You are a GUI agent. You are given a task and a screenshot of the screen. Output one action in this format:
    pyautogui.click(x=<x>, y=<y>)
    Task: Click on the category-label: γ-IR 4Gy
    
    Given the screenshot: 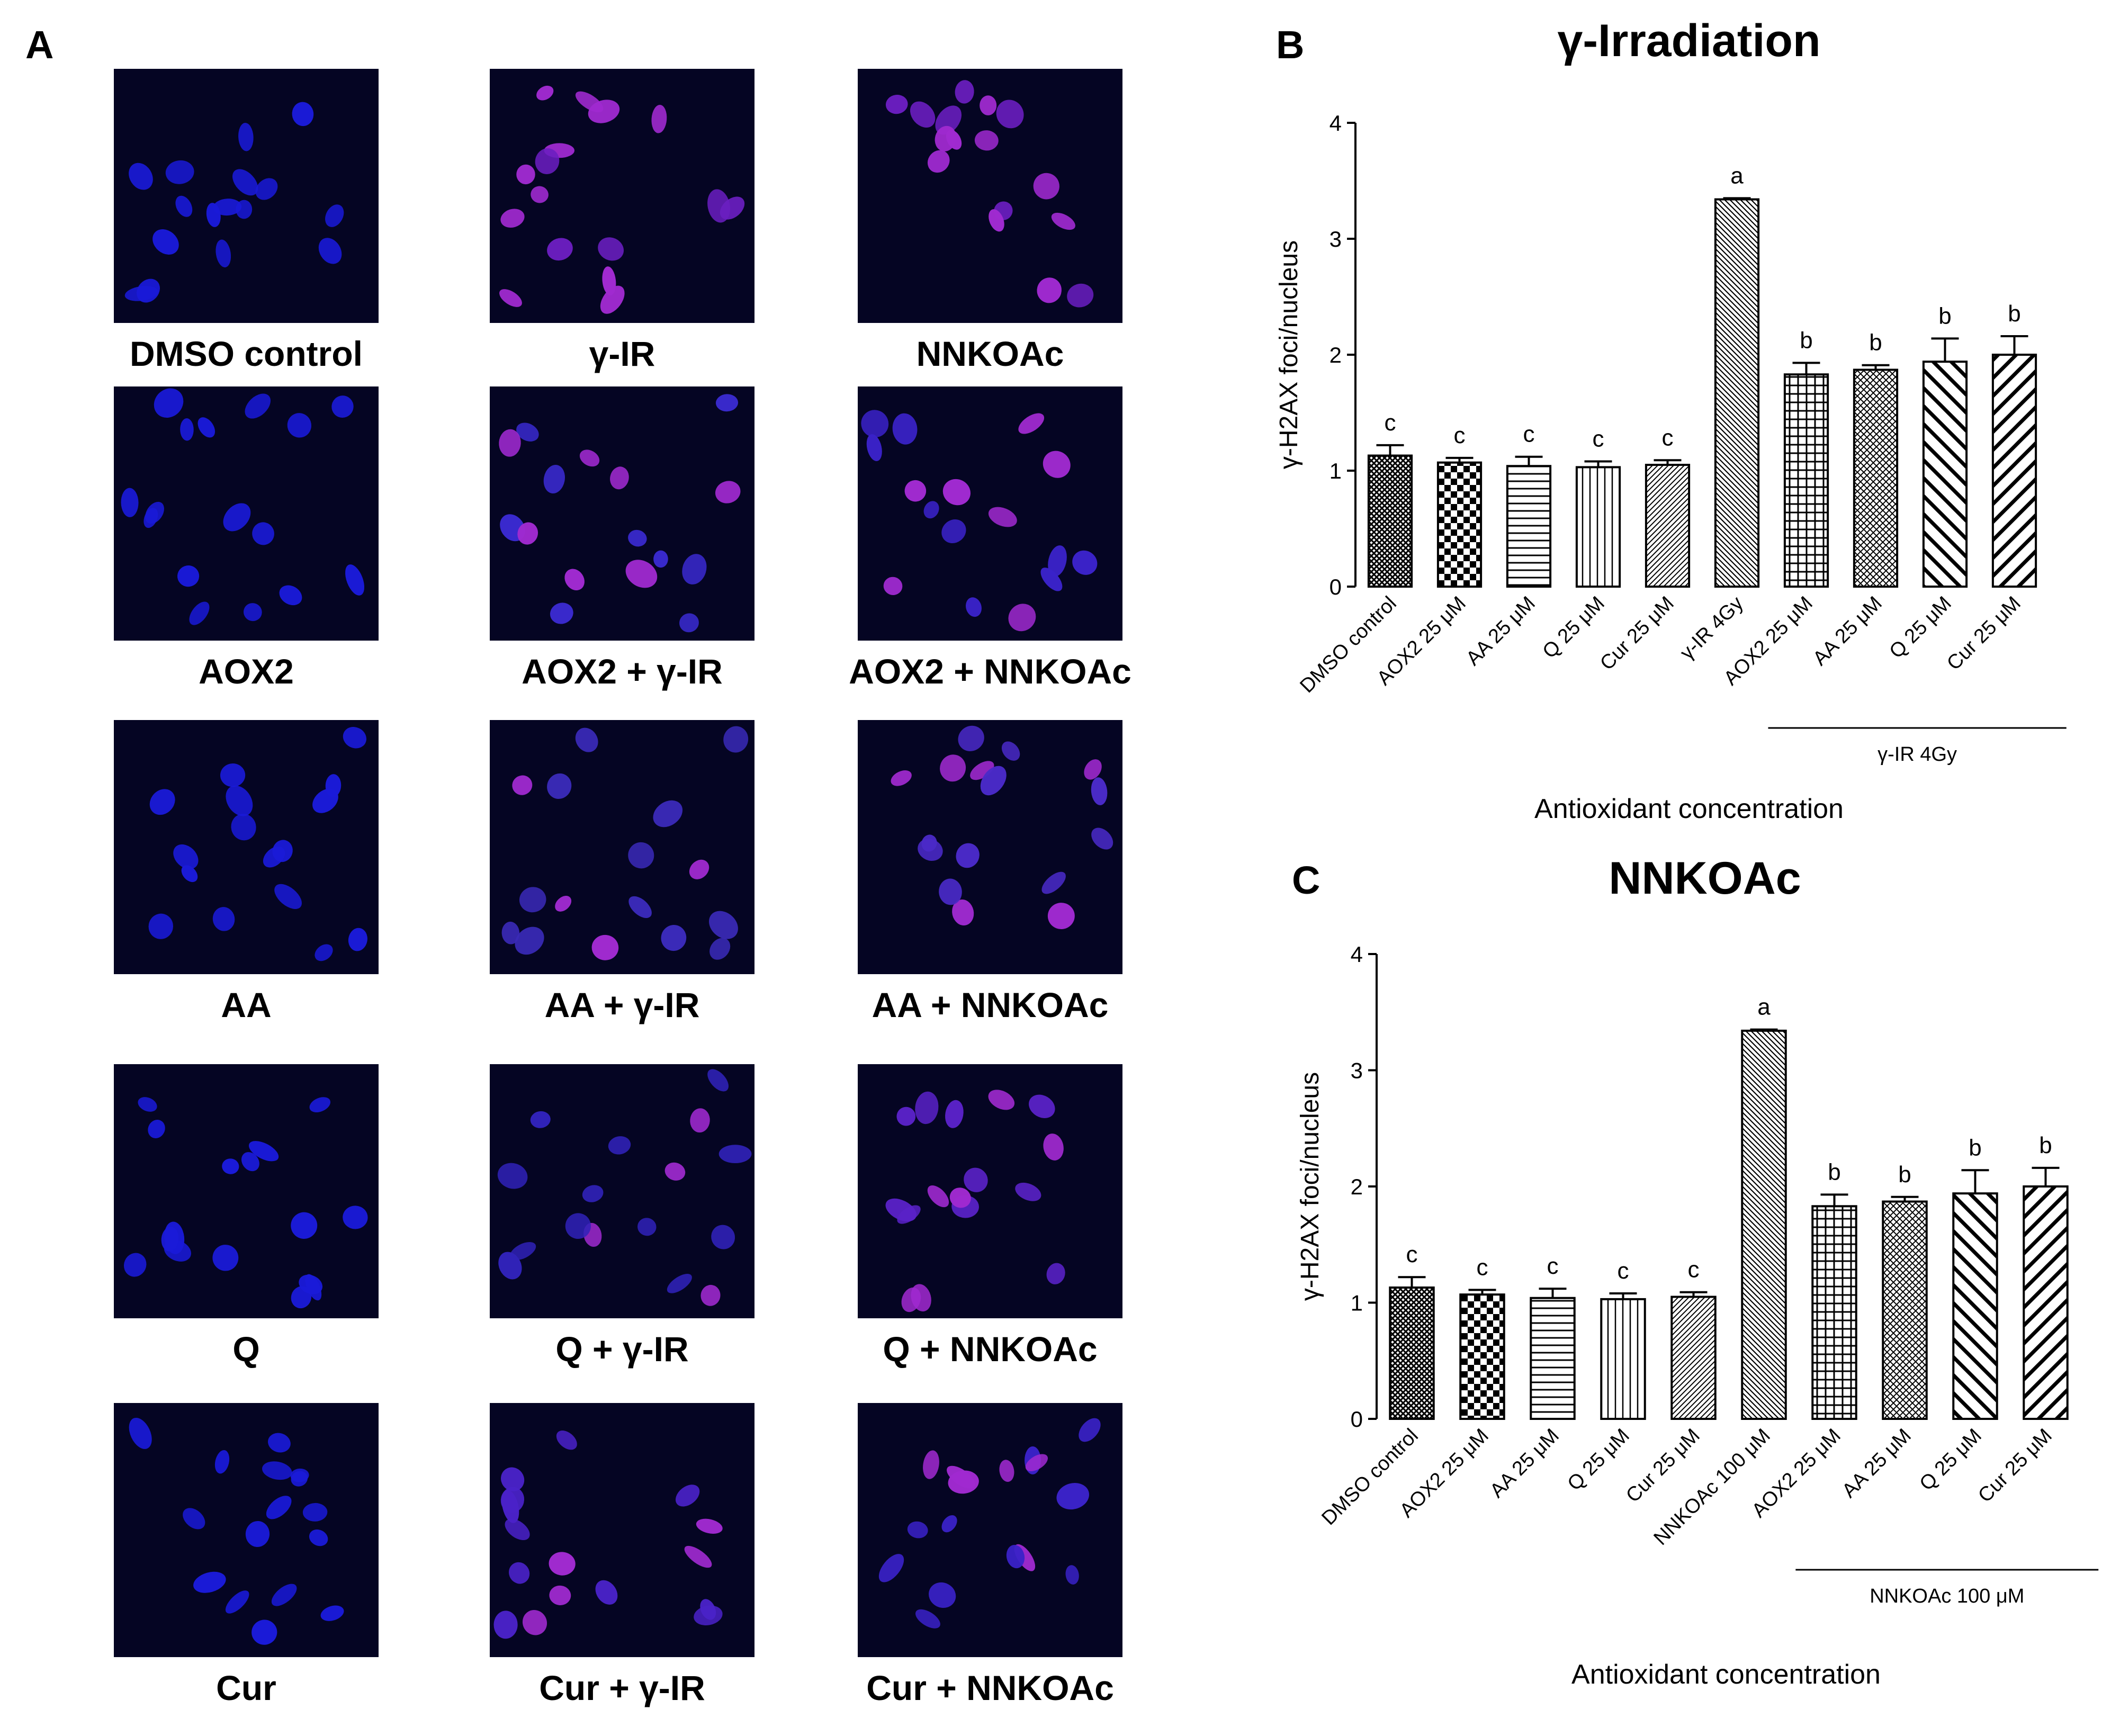 What is the action you would take?
    pyautogui.click(x=1712, y=628)
    